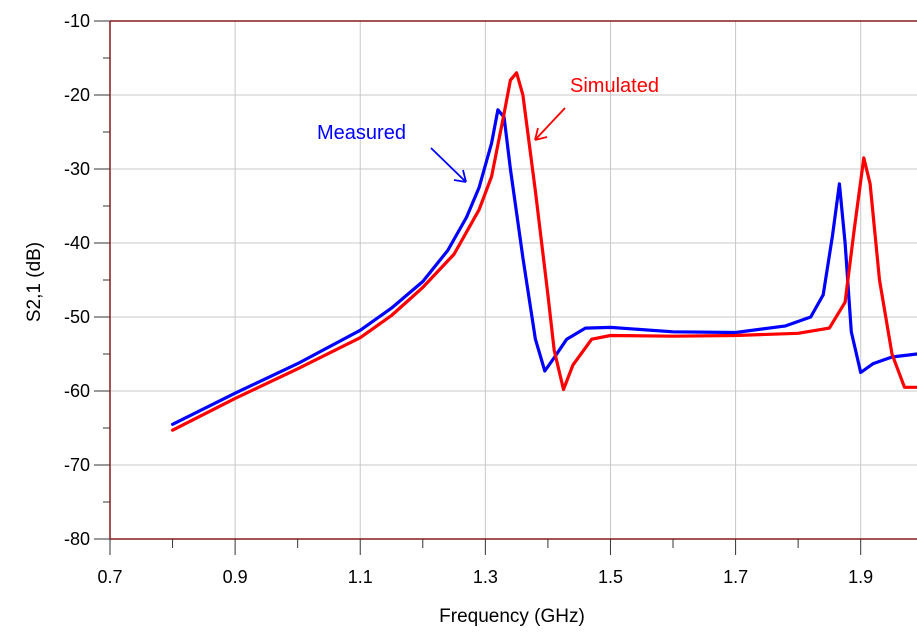  Describe the element at coordinates (360, 577) in the screenshot. I see `x-tick-label: 1.1` at that location.